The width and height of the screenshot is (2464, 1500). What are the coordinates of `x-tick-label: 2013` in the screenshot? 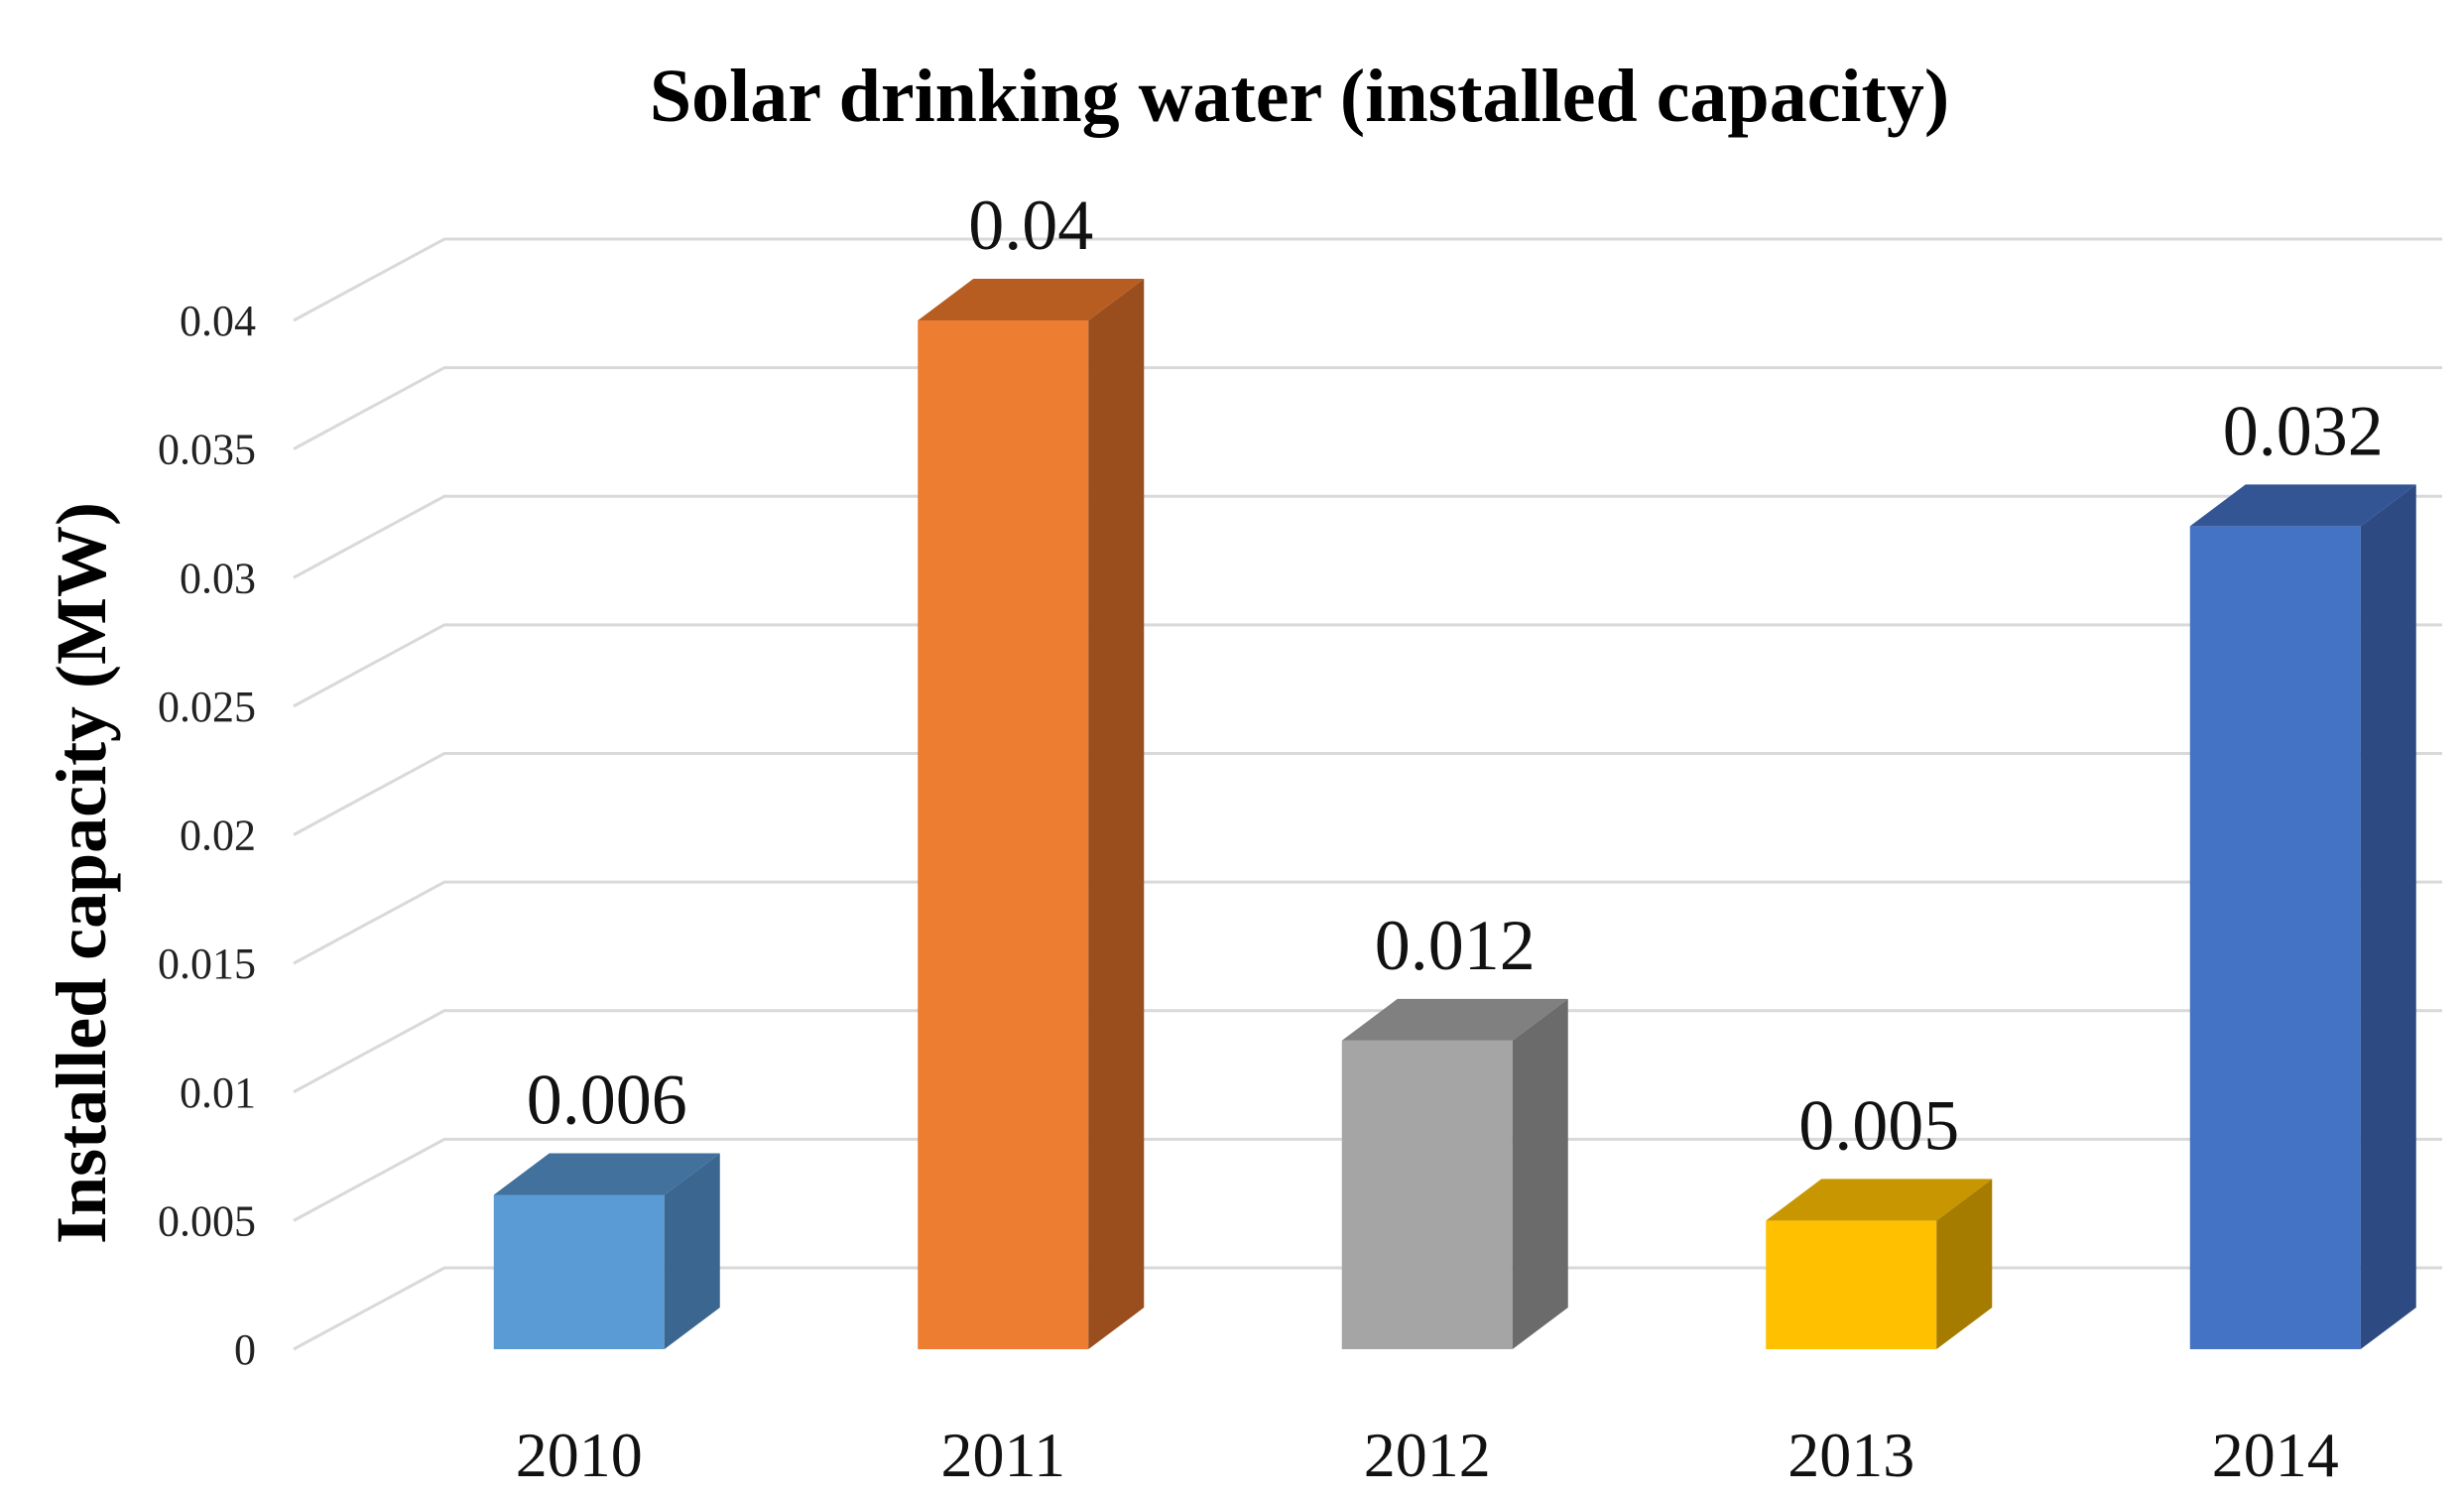 It's located at (1851, 1455).